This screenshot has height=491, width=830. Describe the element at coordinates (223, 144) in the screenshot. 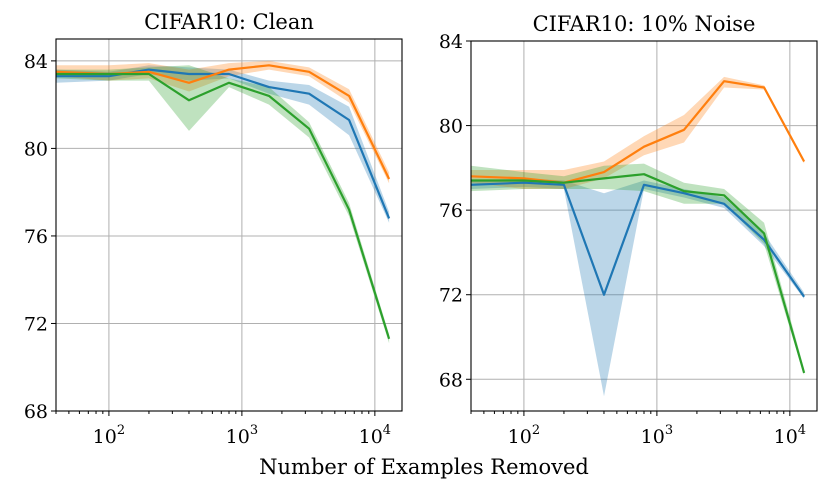

I see `series-band` at that location.